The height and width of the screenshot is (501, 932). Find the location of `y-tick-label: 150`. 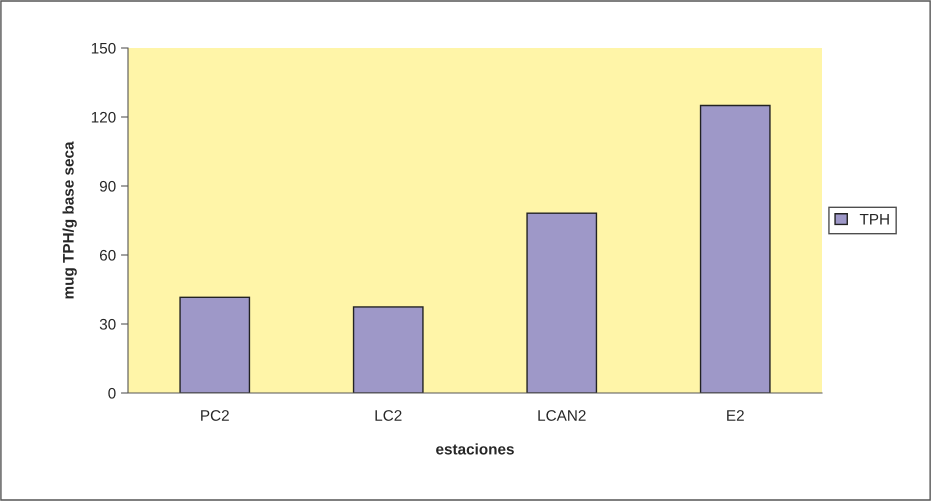

y-tick-label: 150 is located at coordinates (104, 48).